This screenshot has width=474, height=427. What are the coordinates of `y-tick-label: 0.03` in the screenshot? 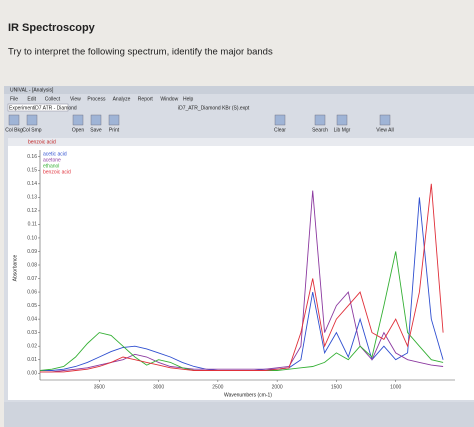 It's located at (32, 333).